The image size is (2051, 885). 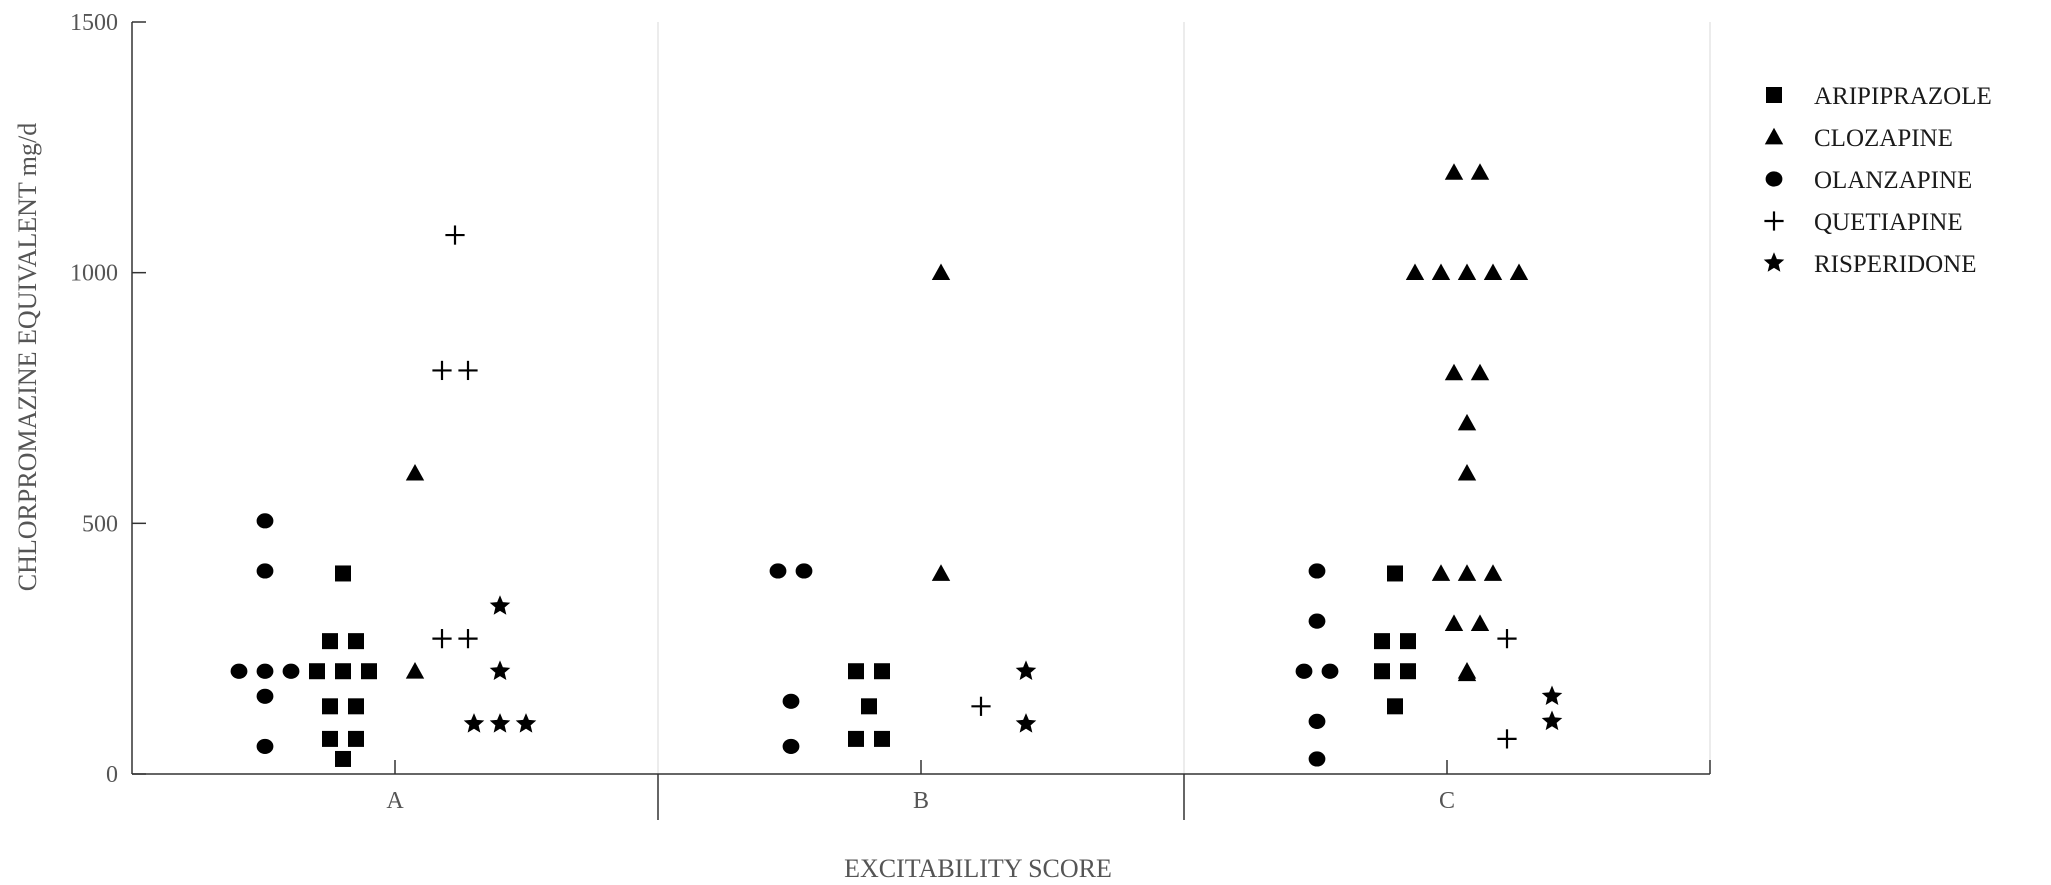 I want to click on x-tick-label: A, so click(x=395, y=801).